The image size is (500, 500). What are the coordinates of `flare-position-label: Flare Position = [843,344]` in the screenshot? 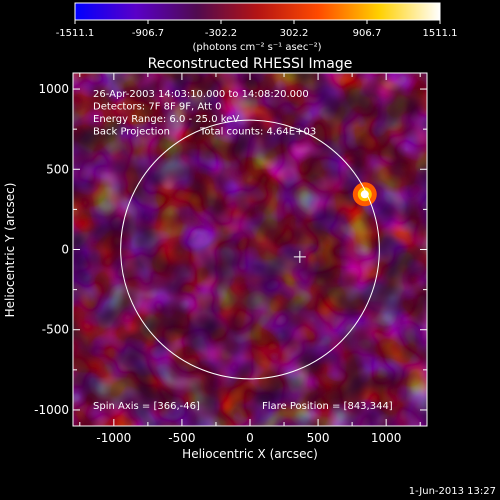 It's located at (327, 406).